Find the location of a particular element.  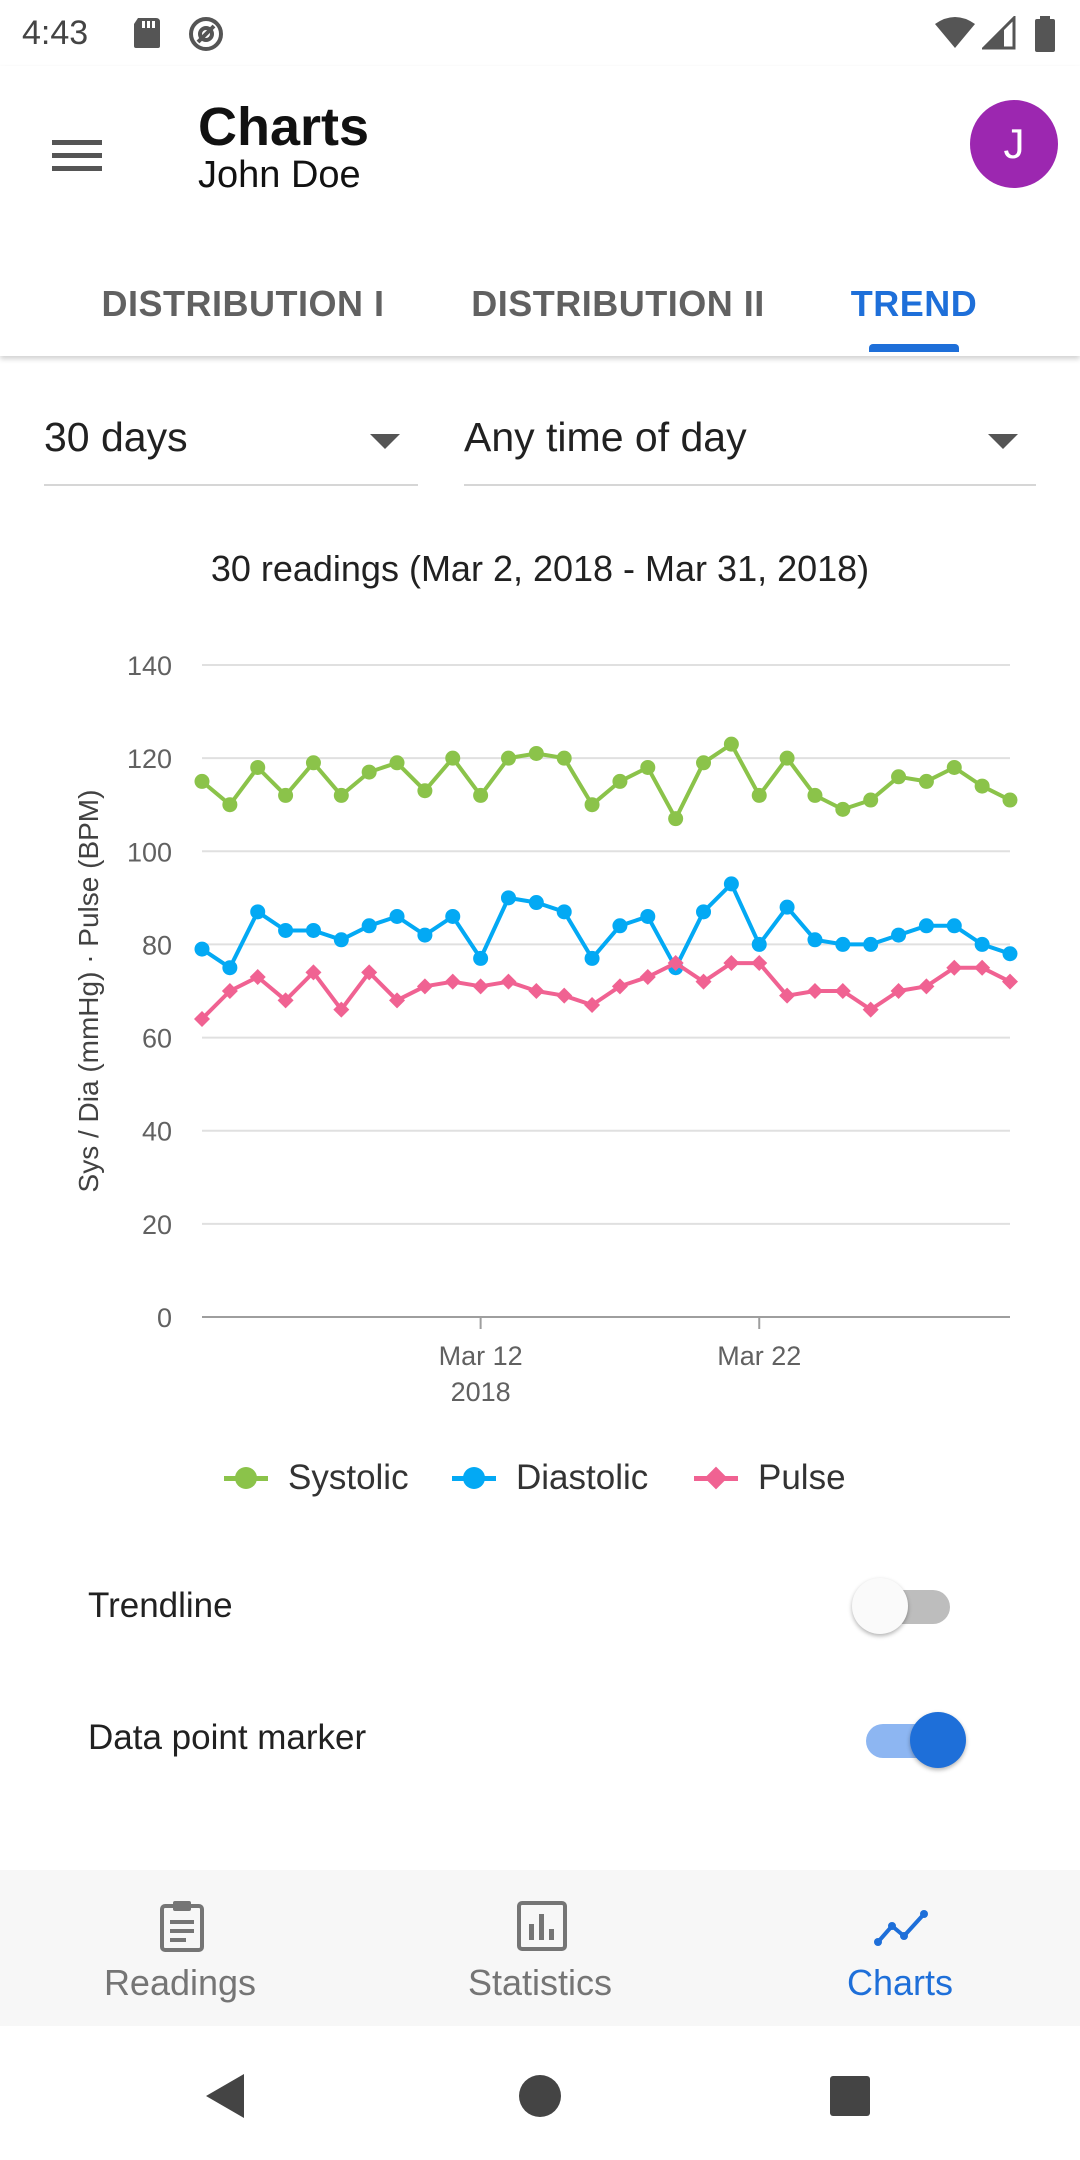

tab-trend: TREND is located at coordinates (914, 303).